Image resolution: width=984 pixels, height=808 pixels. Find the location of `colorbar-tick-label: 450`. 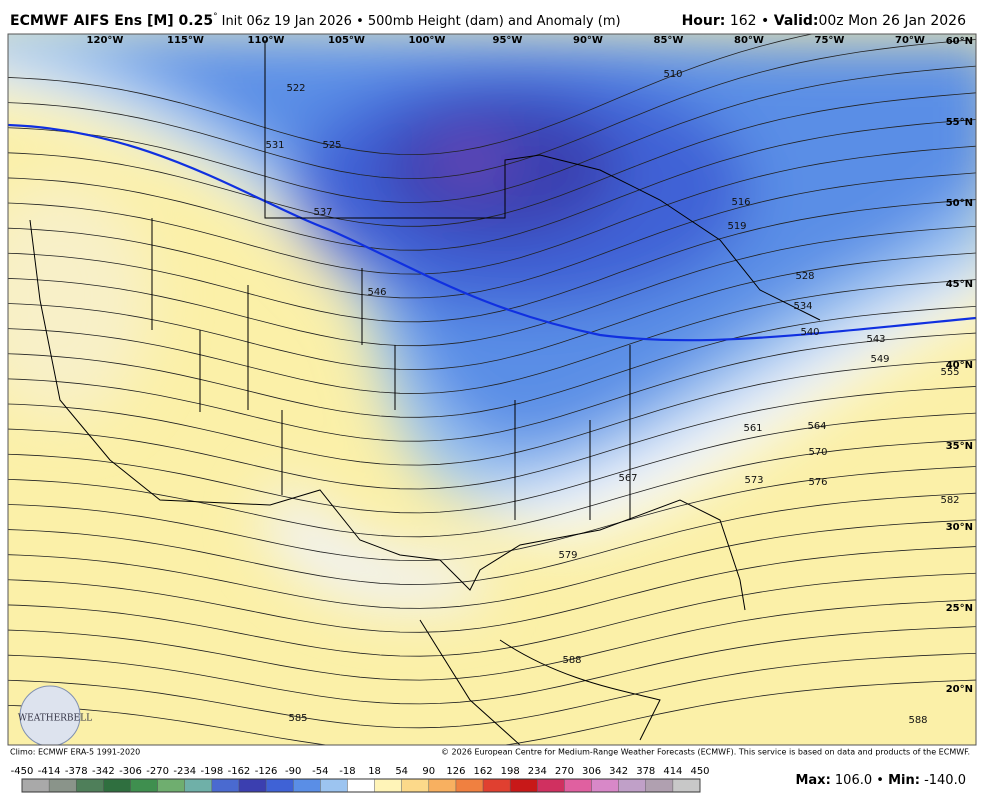

colorbar-tick-label: 450 is located at coordinates (699, 771).